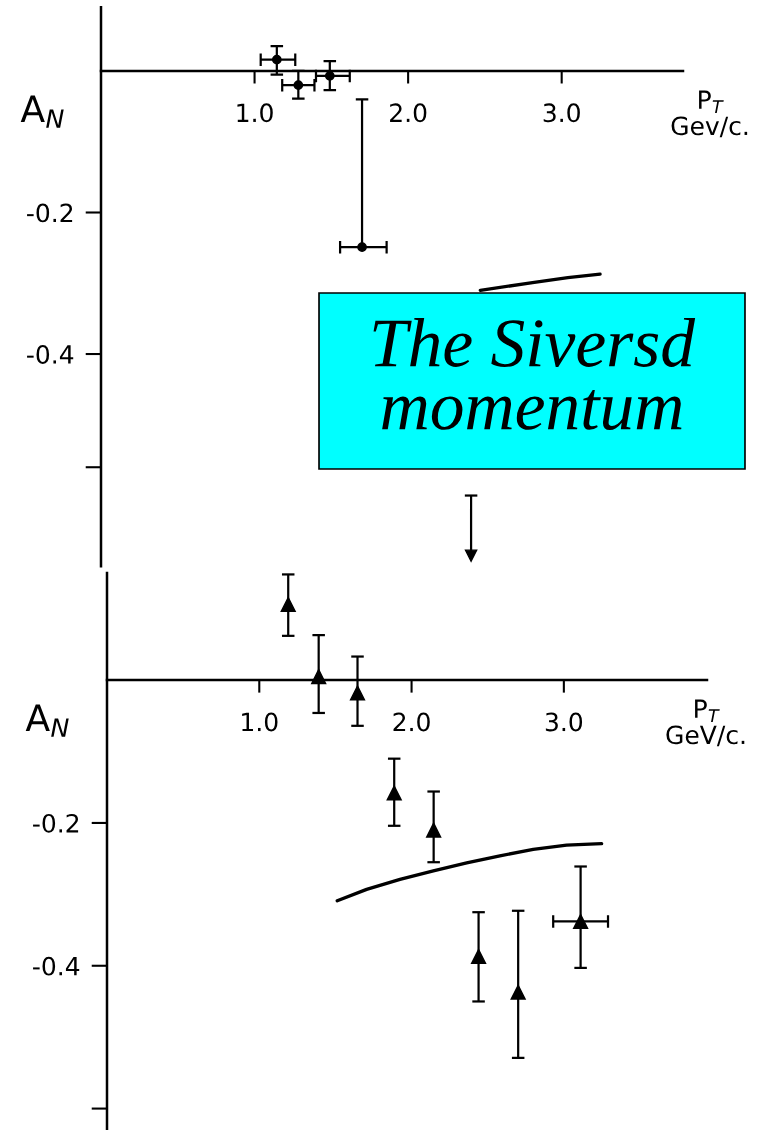 This screenshot has height=1130, width=757. What do you see at coordinates (469, 872) in the screenshot?
I see `line-series` at bounding box center [469, 872].